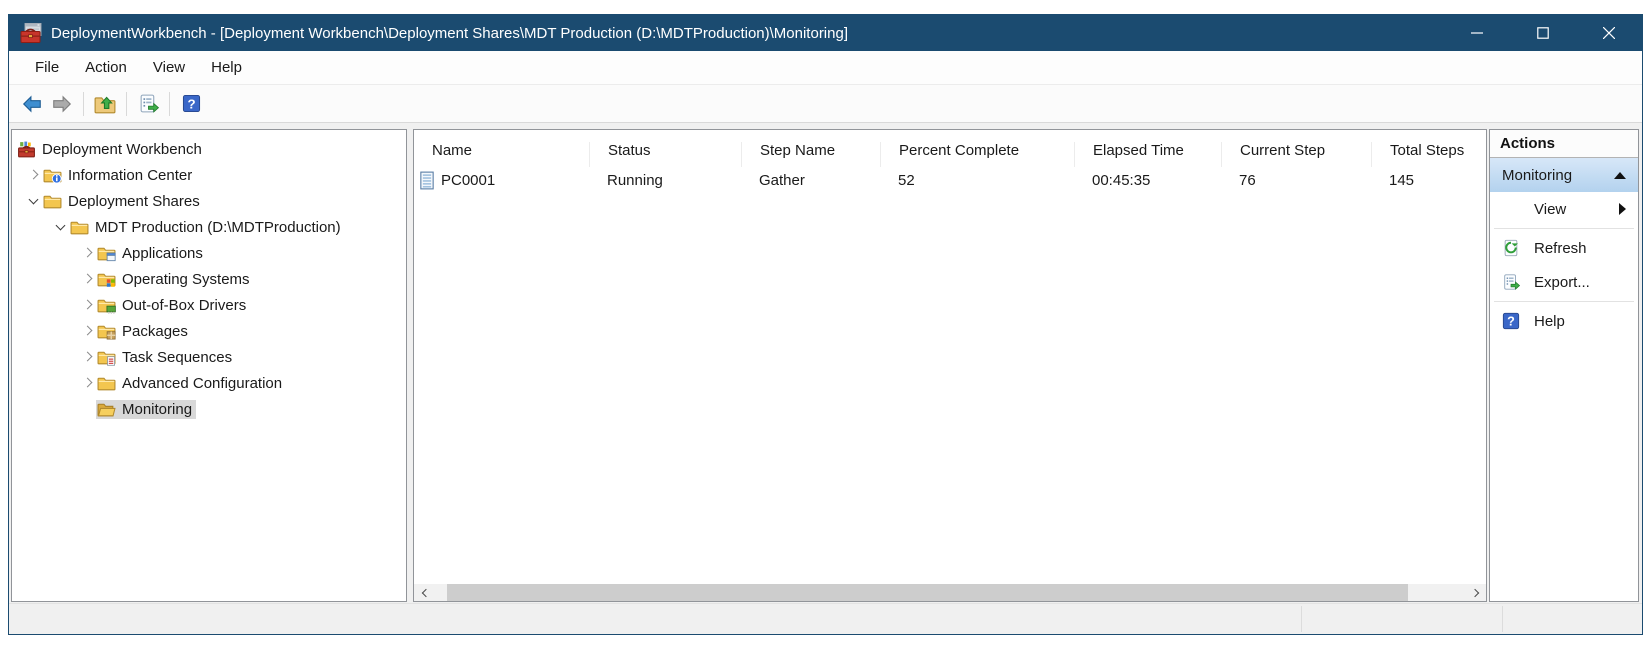 Image resolution: width=1651 pixels, height=655 pixels. Describe the element at coordinates (106, 67) in the screenshot. I see `menu-action: Action` at that location.